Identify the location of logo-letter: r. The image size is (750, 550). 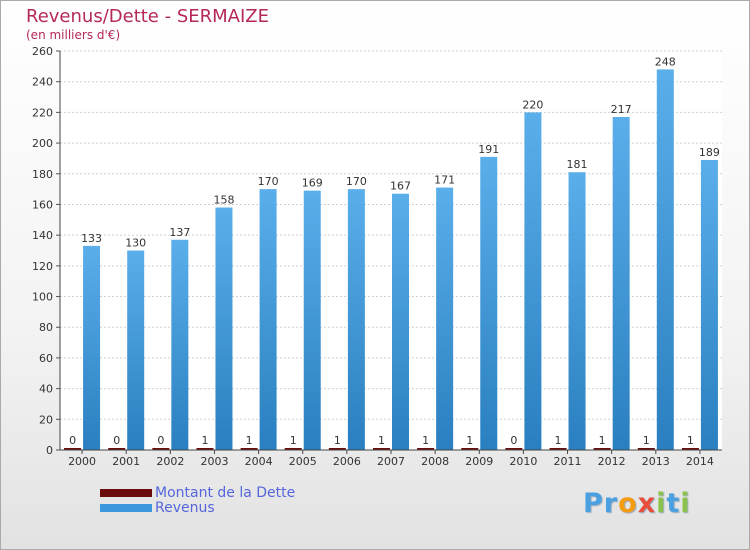
(611, 503).